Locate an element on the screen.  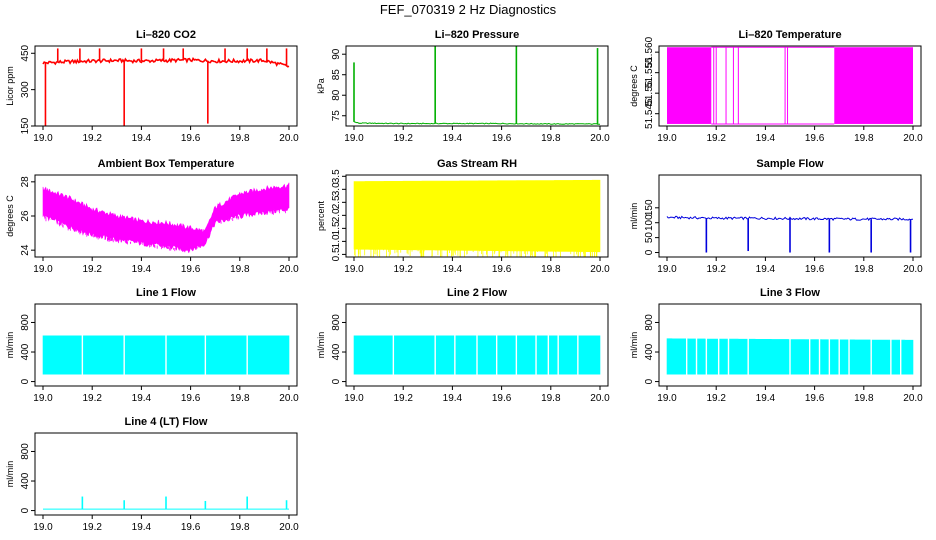
y-tick-label: 90 is located at coordinates (336, 54).